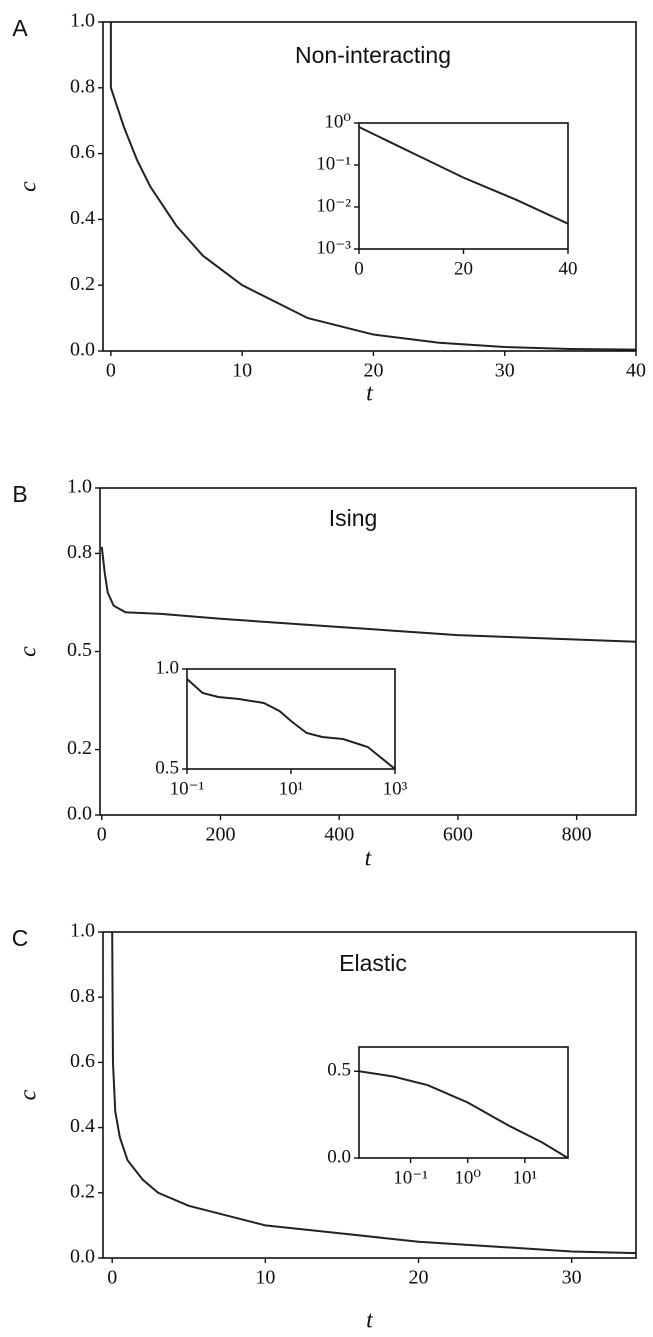  I want to click on panel-label: B, so click(19, 494).